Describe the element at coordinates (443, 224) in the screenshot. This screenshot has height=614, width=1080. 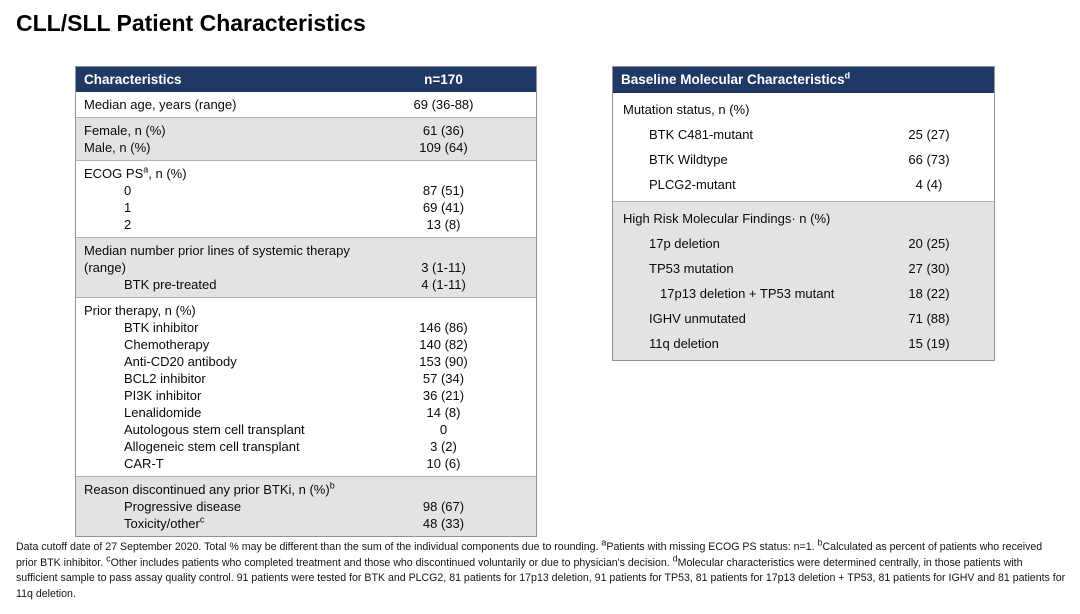
I see `row-value: 13 (8)` at that location.